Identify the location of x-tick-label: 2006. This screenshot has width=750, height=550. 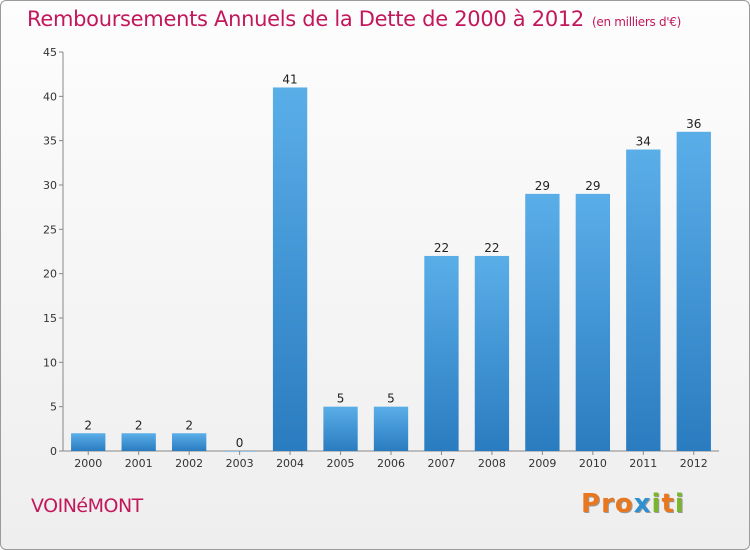
(391, 463).